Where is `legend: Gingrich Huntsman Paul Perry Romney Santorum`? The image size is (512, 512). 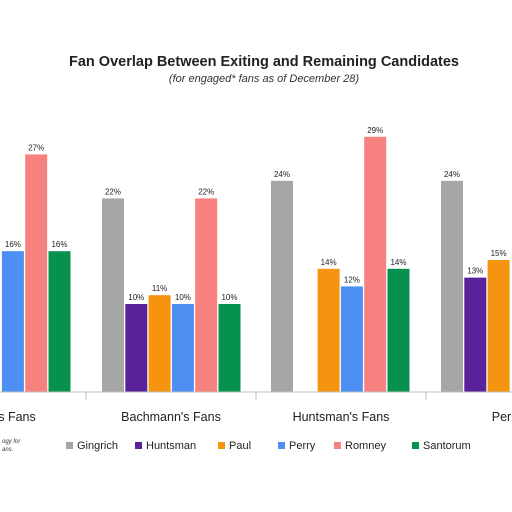
legend: Gingrich Huntsman Paul Perry Romney Santorum is located at coordinates (268, 446).